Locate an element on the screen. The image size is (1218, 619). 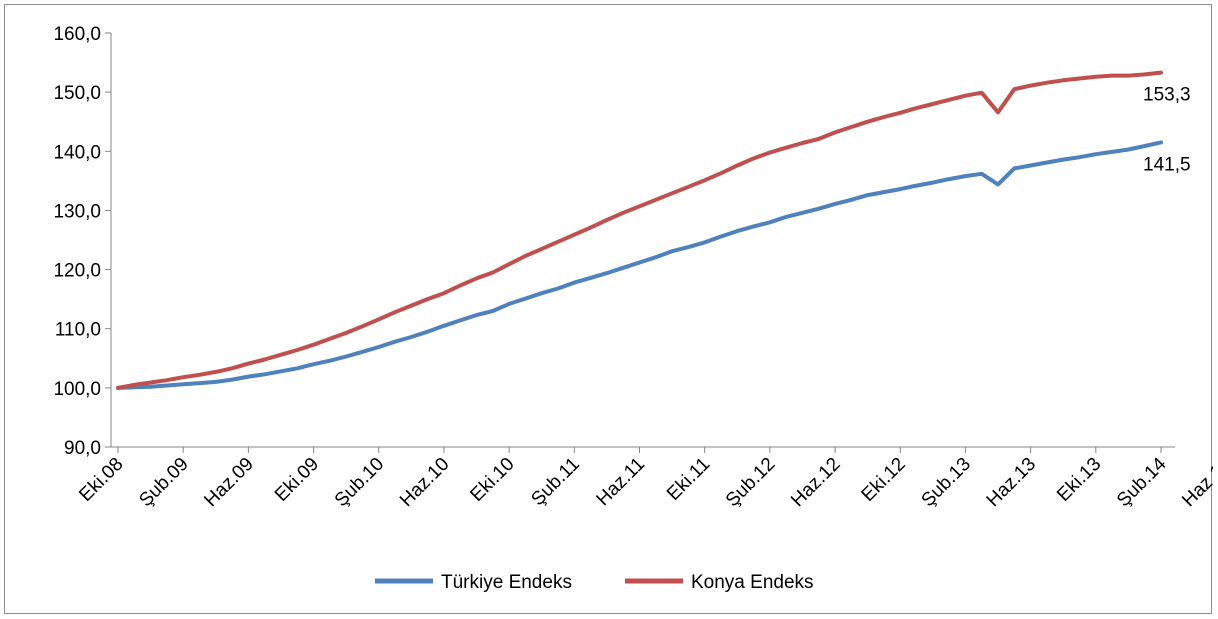
legend-label: Konya Endeks is located at coordinates (752, 582).